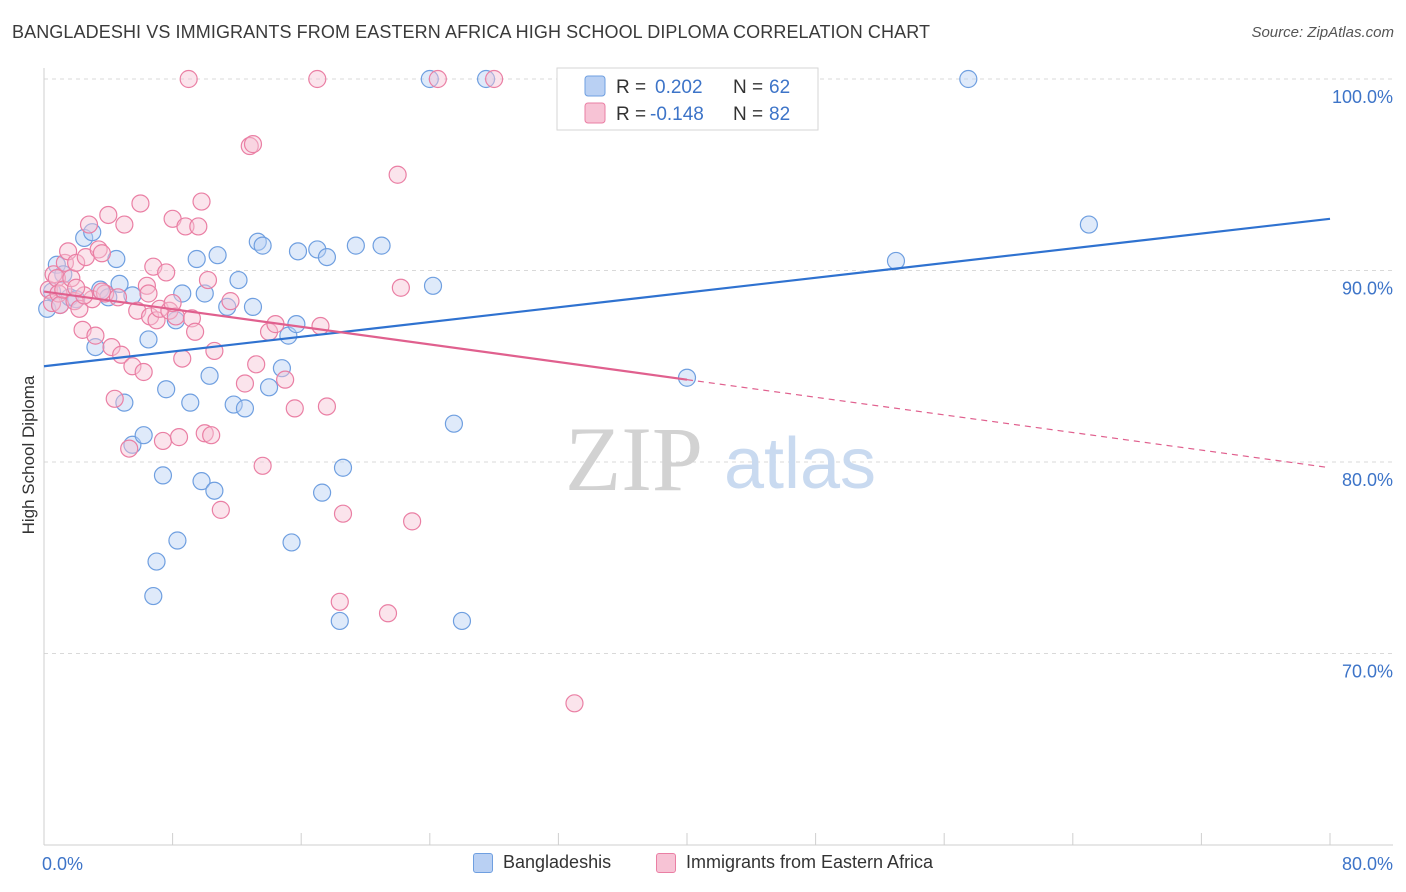 The image size is (1406, 892). Describe the element at coordinates (1367, 672) in the screenshot. I see `y-tick-label: 70.0%` at that location.